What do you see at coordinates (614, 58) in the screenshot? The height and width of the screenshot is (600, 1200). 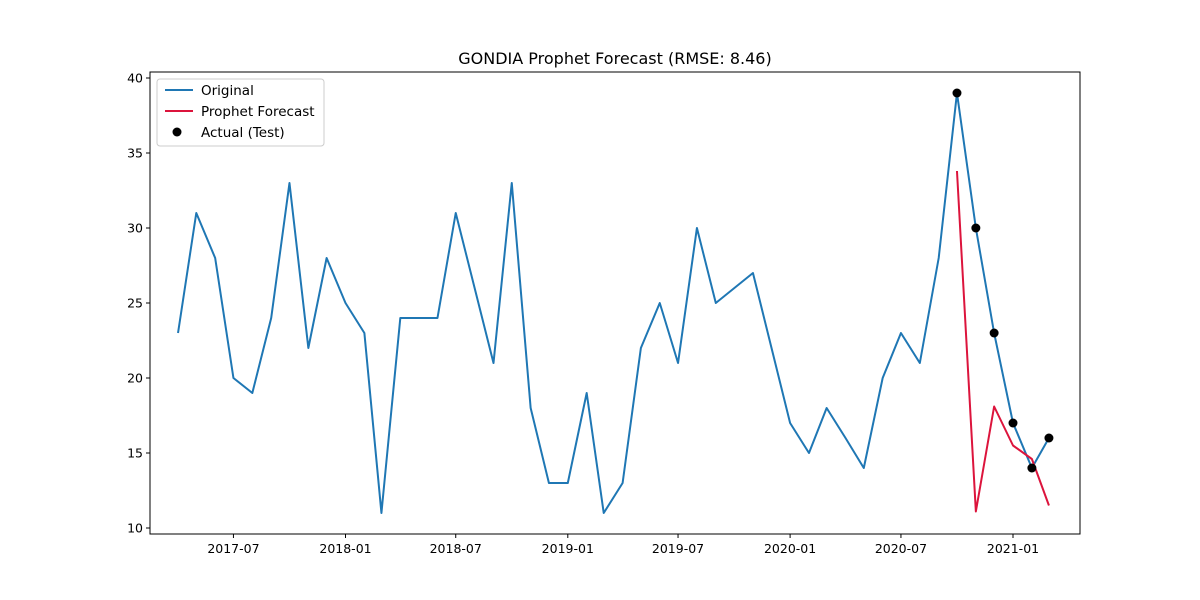 I see `chart-title: GONDIA Prophet Forecast (RMSE: 8.46)` at bounding box center [614, 58].